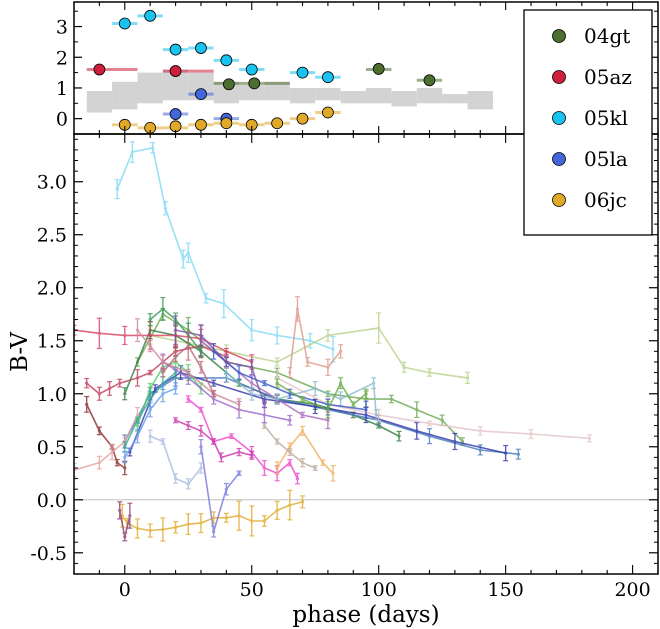 This screenshot has height=629, width=660. Describe the element at coordinates (590, 159) in the screenshot. I see `legend-item-05la: 05la` at that location.